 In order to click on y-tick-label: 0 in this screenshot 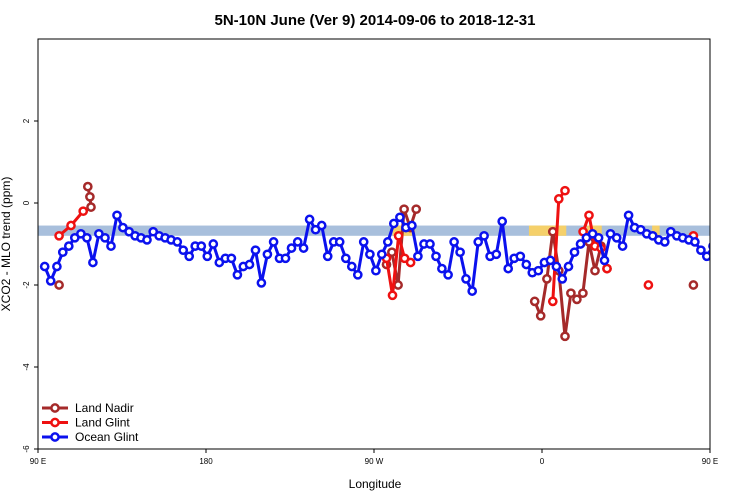, I will do `click(26, 202)`.